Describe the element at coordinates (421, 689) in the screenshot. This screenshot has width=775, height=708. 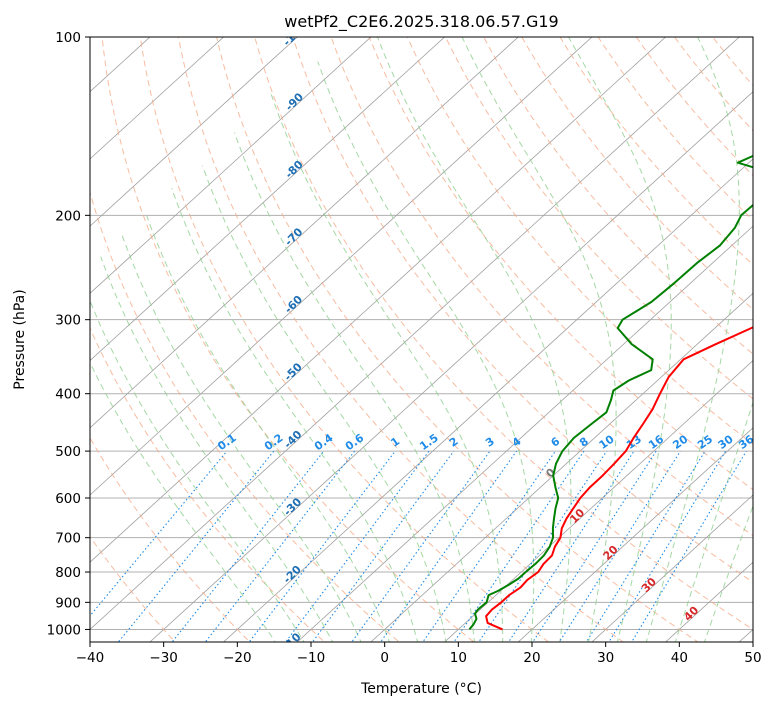
I see `x-axis-title: Temperature (°C)` at that location.